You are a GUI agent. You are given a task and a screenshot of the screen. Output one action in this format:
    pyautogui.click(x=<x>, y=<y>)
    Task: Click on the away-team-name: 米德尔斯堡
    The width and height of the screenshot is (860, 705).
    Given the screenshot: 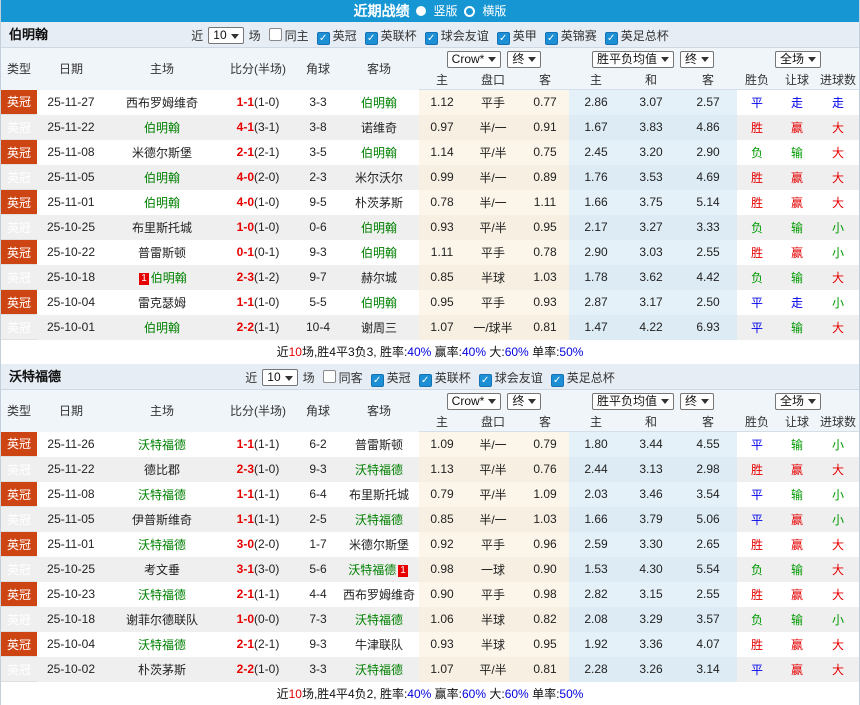 What is the action you would take?
    pyautogui.click(x=378, y=544)
    